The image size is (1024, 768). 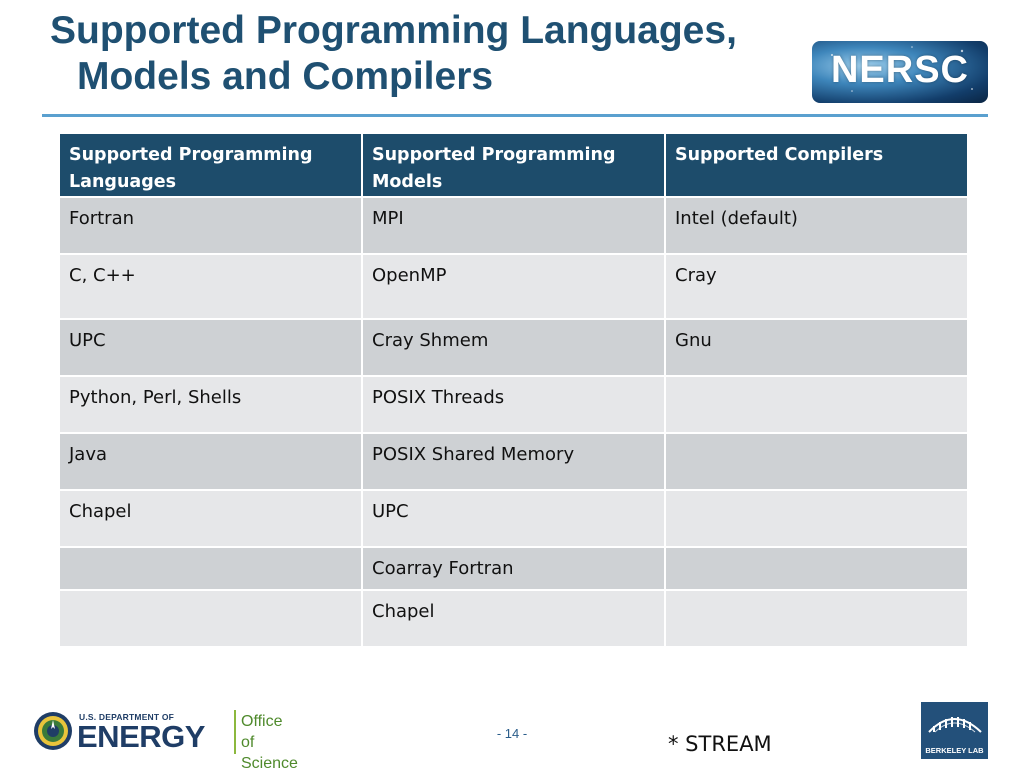 What do you see at coordinates (816, 165) in the screenshot?
I see `header-compilers: Supported Compilers` at bounding box center [816, 165].